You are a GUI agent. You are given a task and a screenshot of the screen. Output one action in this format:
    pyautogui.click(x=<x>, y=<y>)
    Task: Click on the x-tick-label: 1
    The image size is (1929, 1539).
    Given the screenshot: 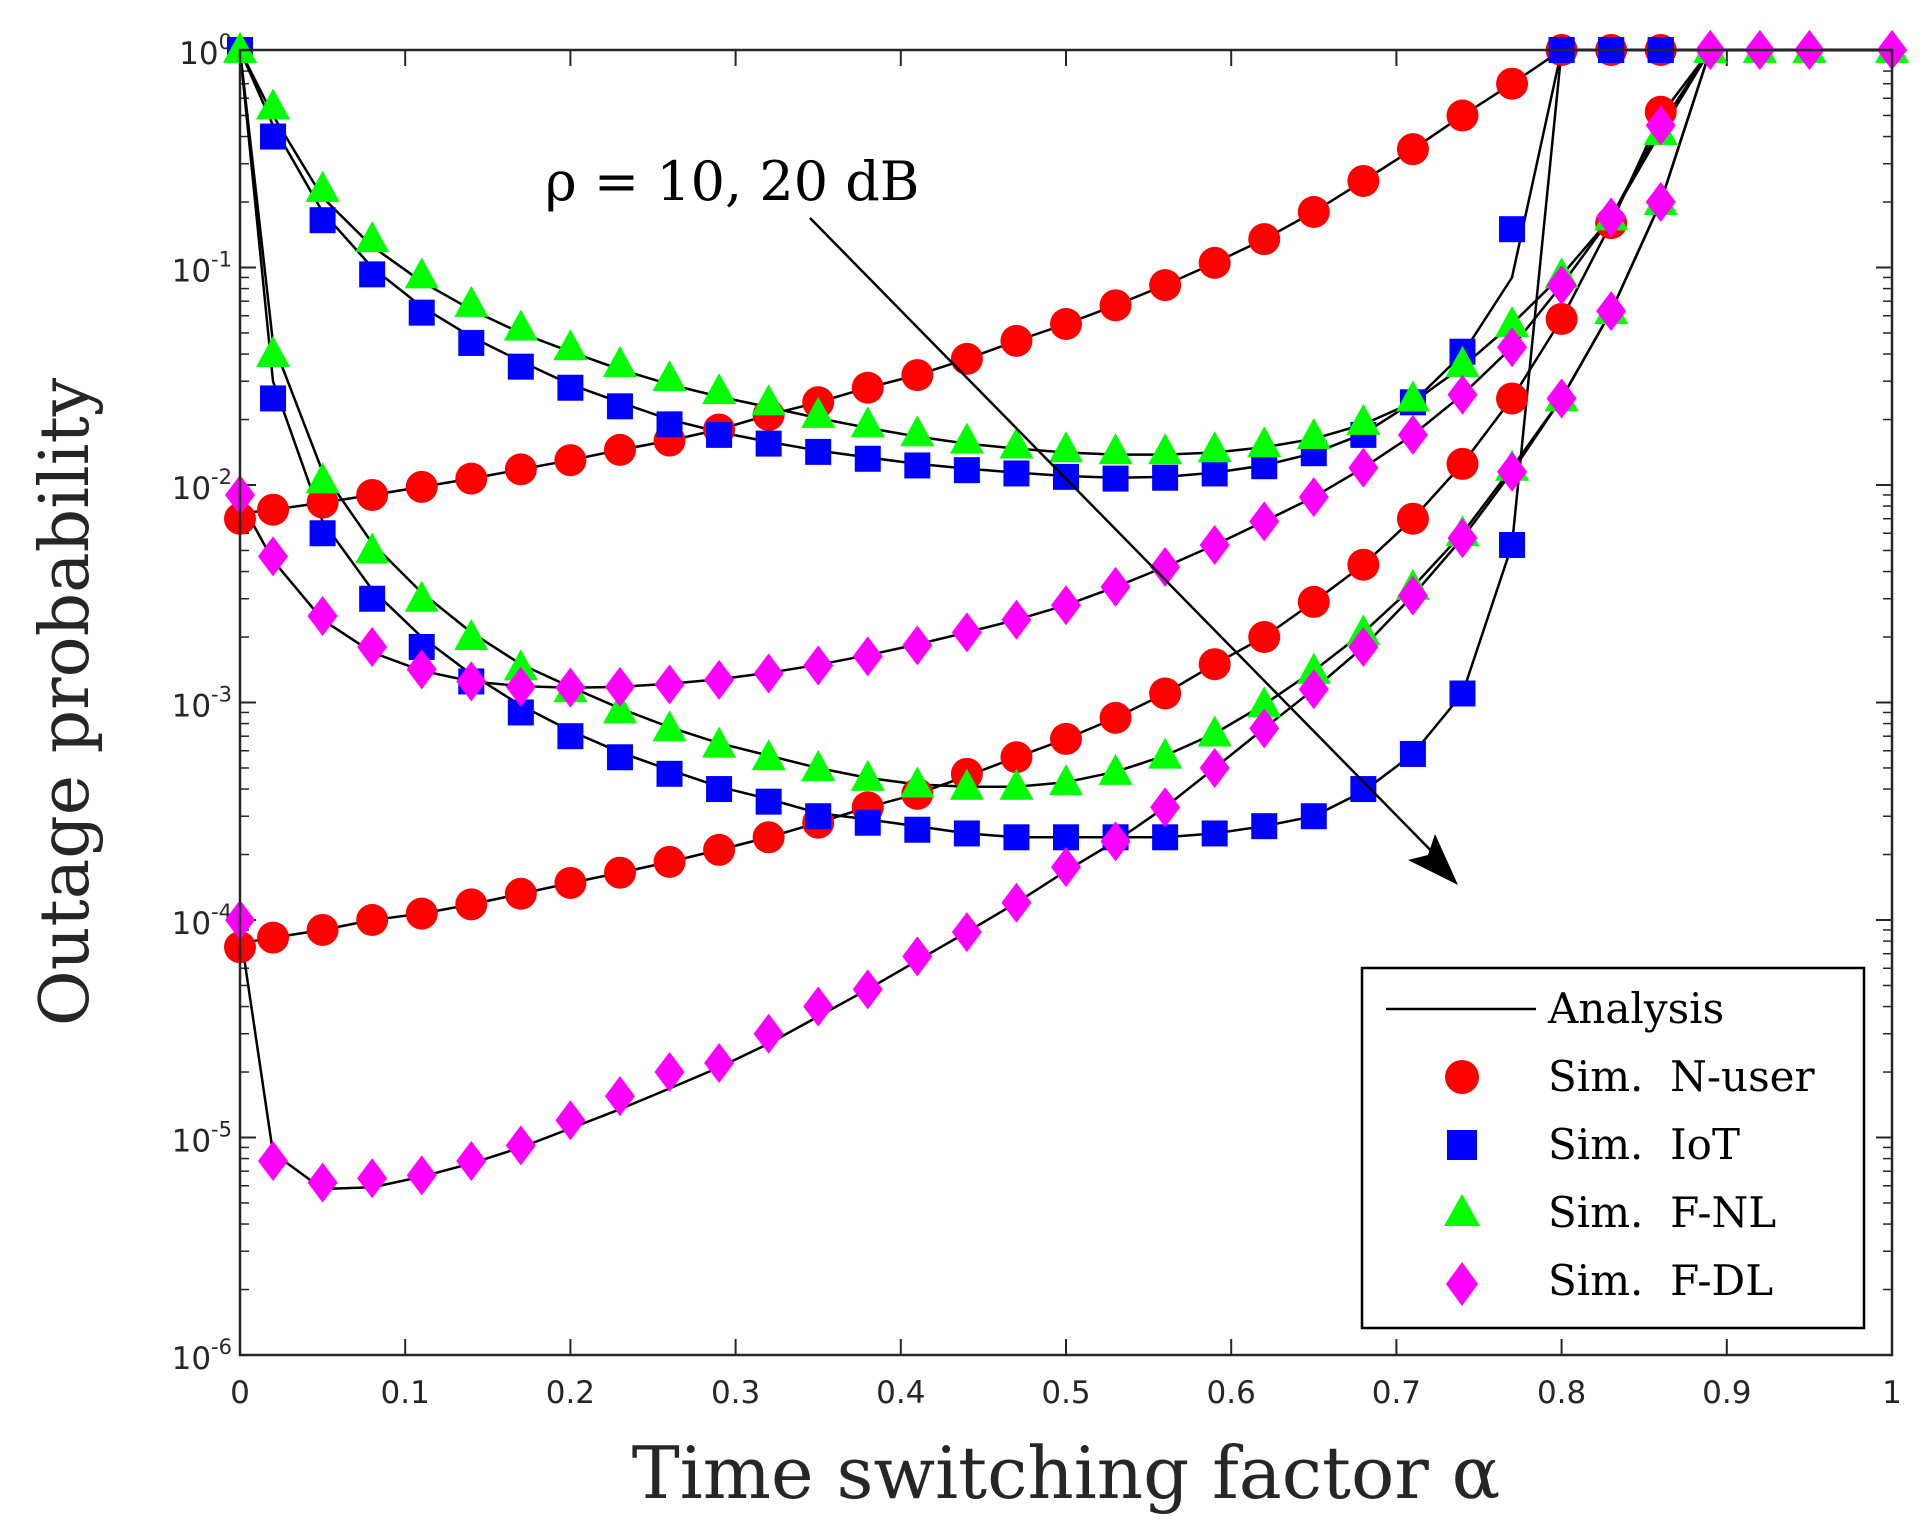 What is the action you would take?
    pyautogui.click(x=1892, y=1393)
    